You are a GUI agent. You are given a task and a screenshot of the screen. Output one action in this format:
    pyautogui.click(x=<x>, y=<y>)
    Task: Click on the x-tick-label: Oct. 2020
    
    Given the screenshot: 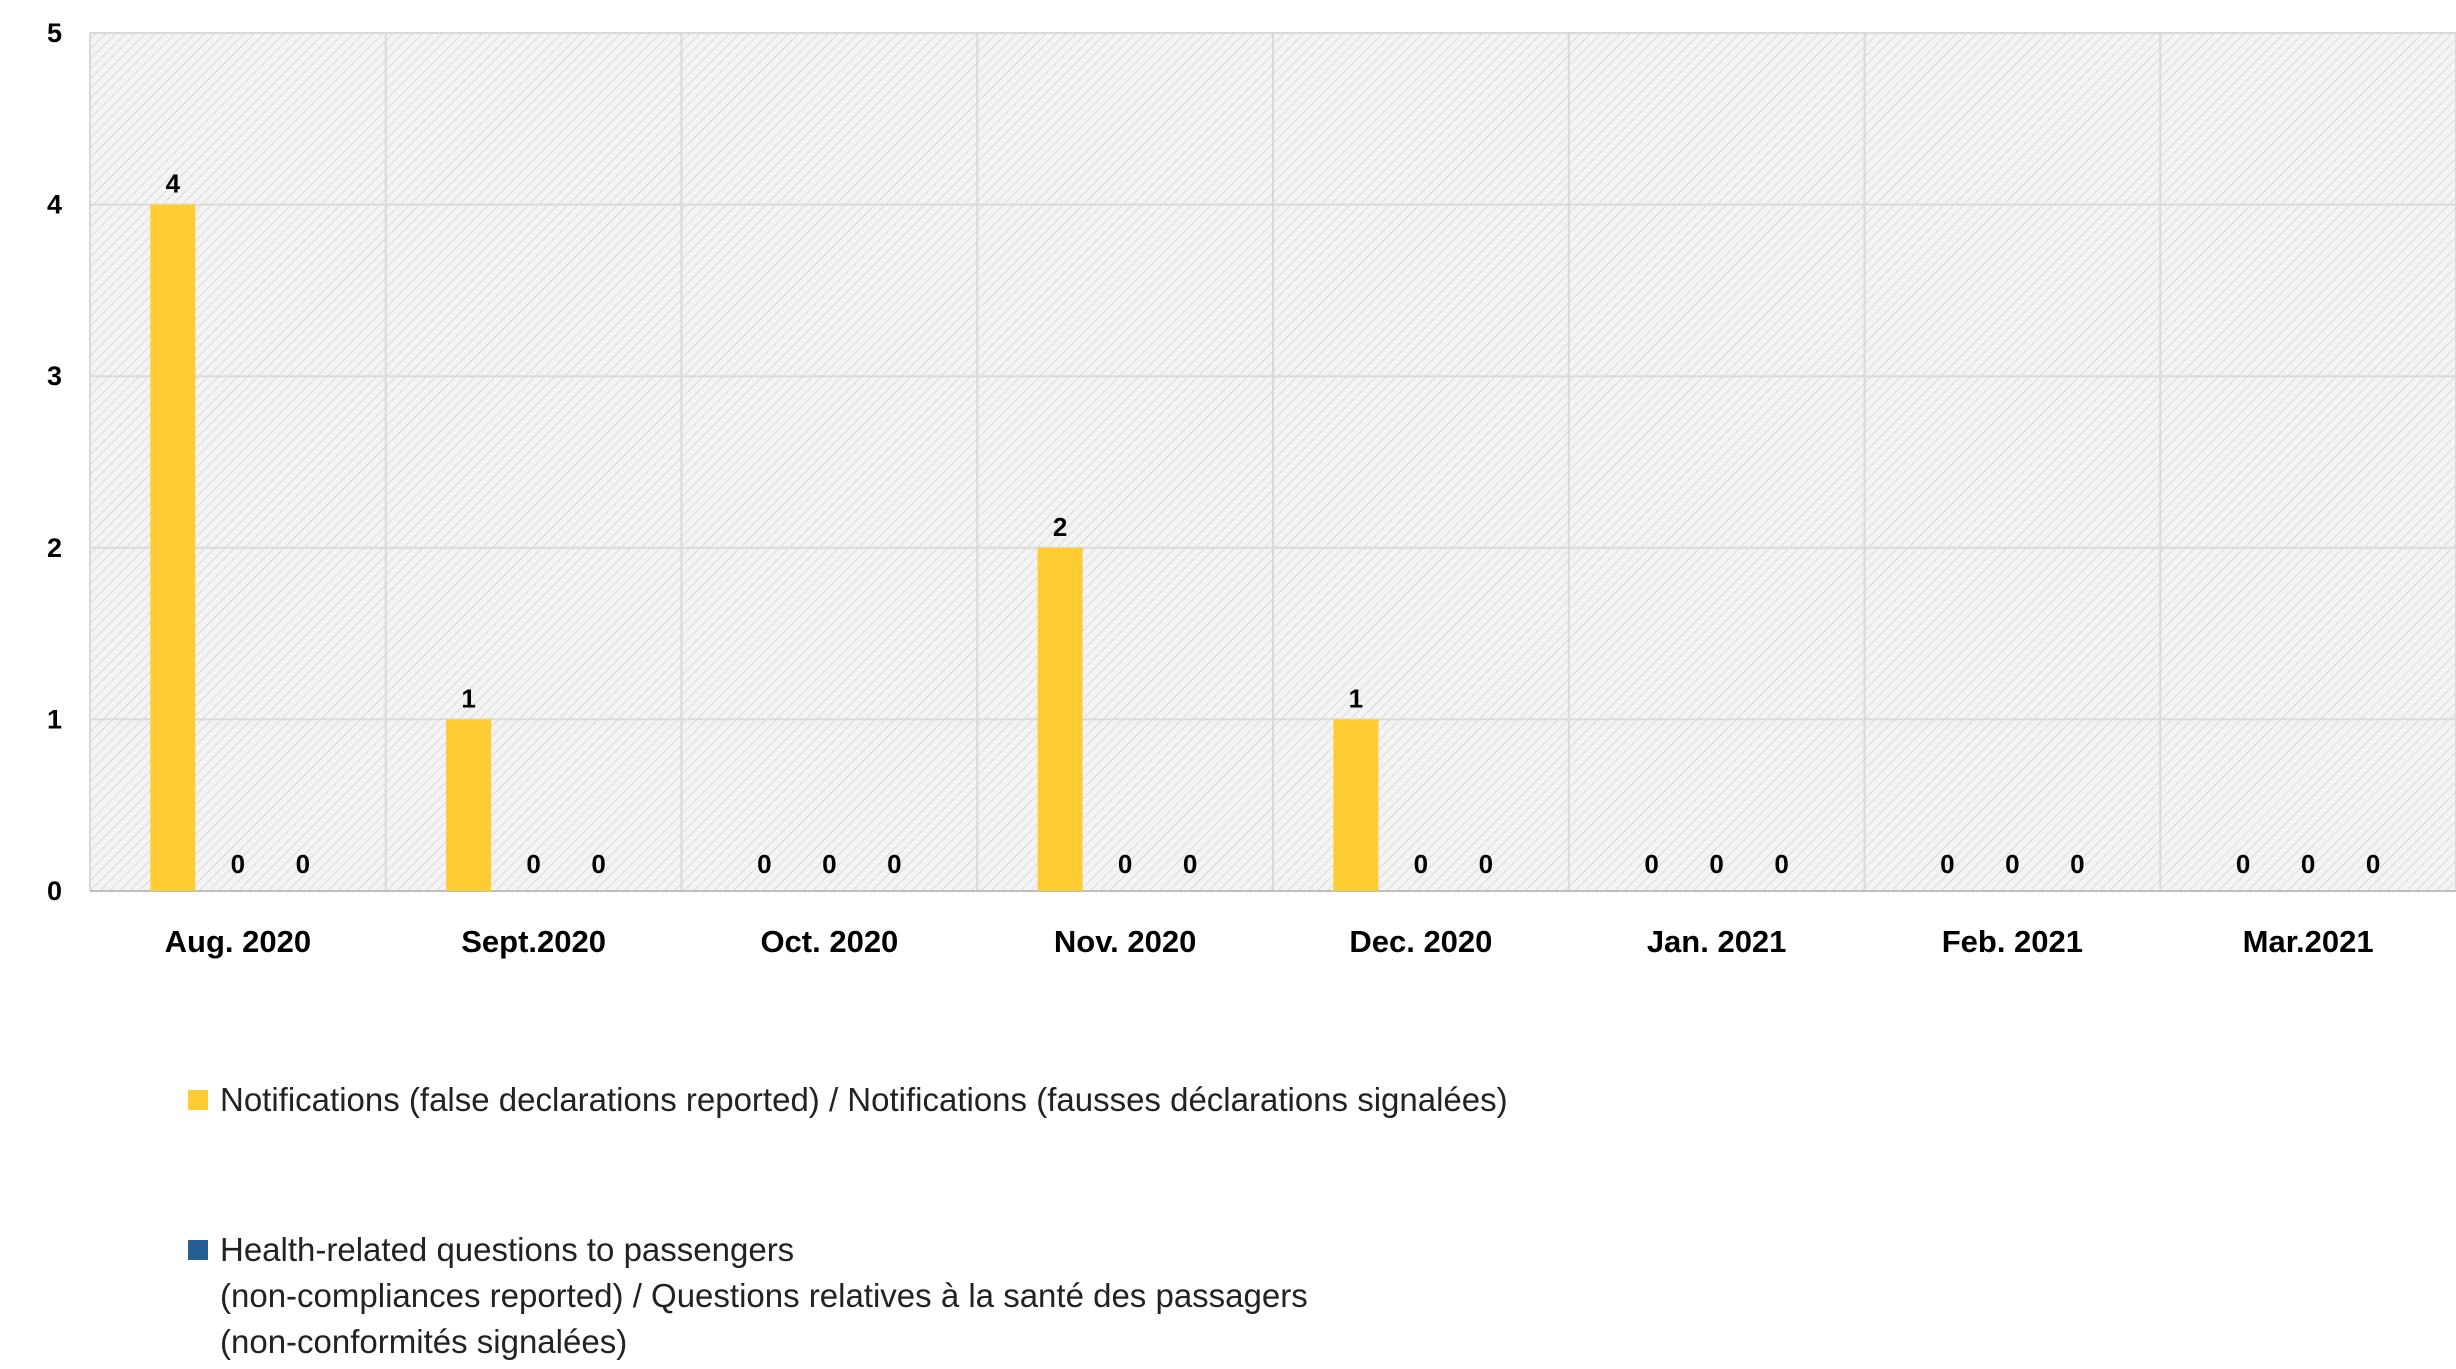 What is the action you would take?
    pyautogui.click(x=829, y=941)
    